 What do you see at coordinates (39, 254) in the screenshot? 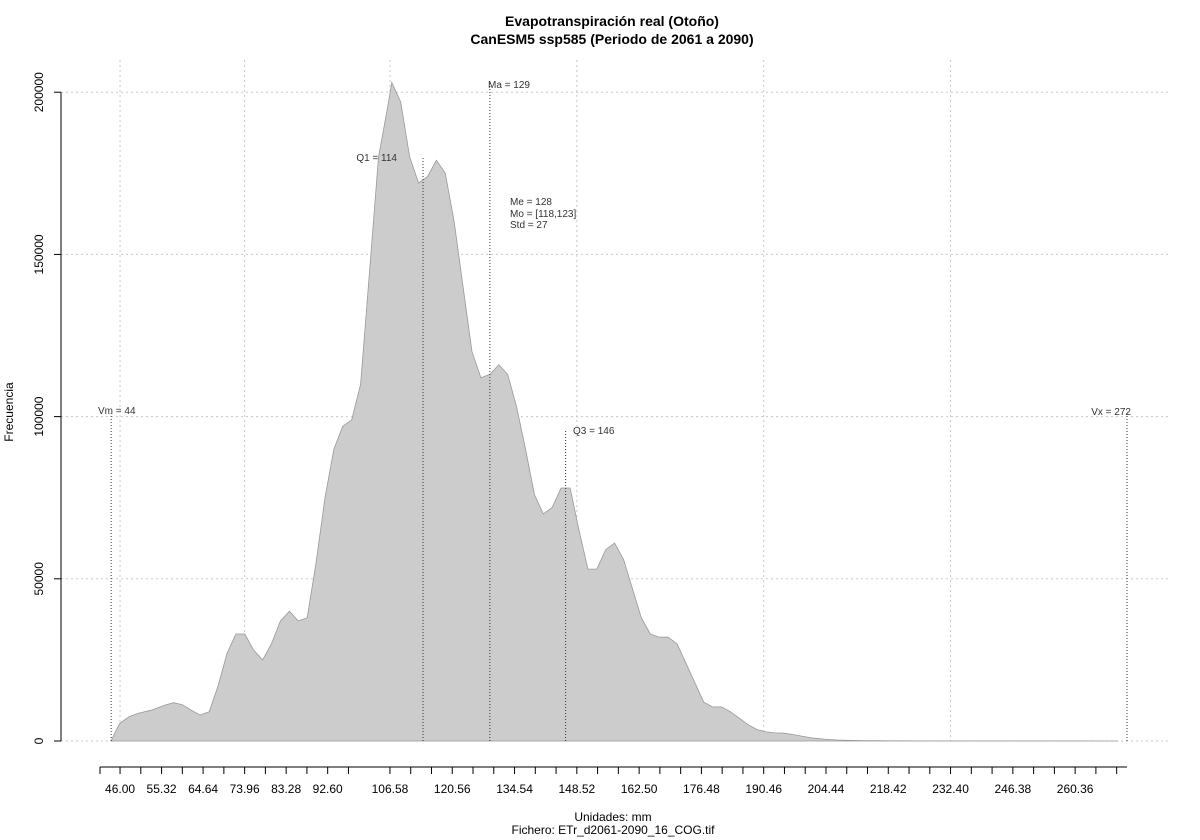
I see `y-tick-label-3: 150000` at bounding box center [39, 254].